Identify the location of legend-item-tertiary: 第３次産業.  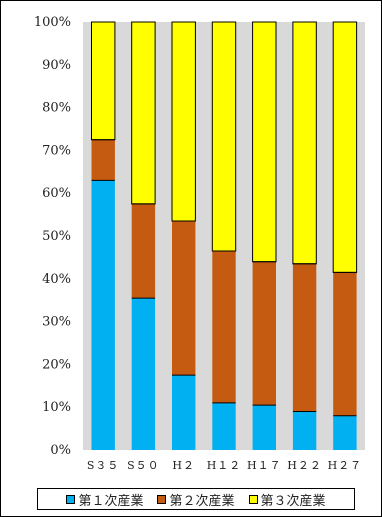
(287, 499).